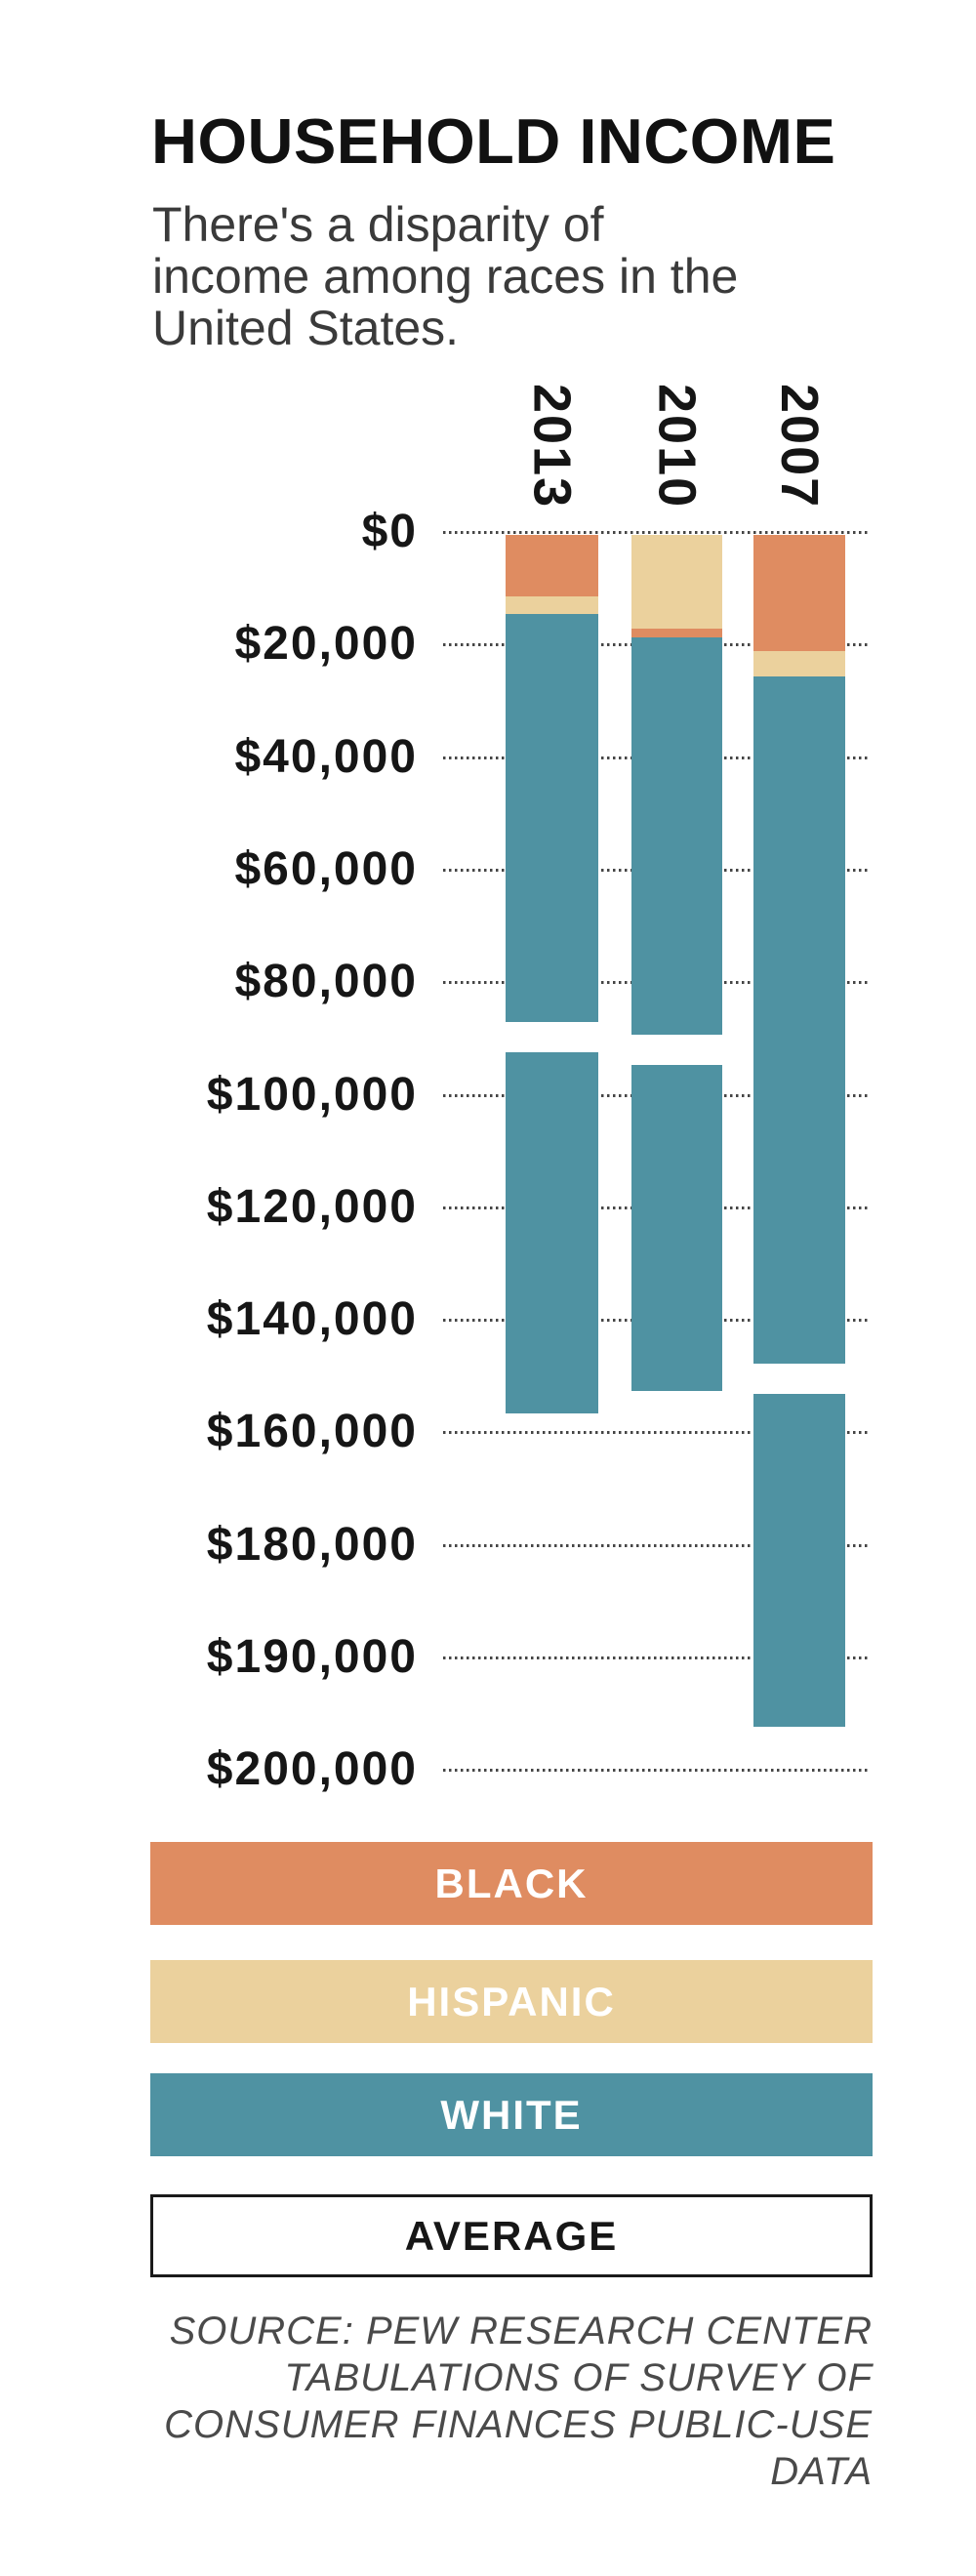 This screenshot has width=976, height=2576. I want to click on axis-tick-label: $120,000, so click(312, 1206).